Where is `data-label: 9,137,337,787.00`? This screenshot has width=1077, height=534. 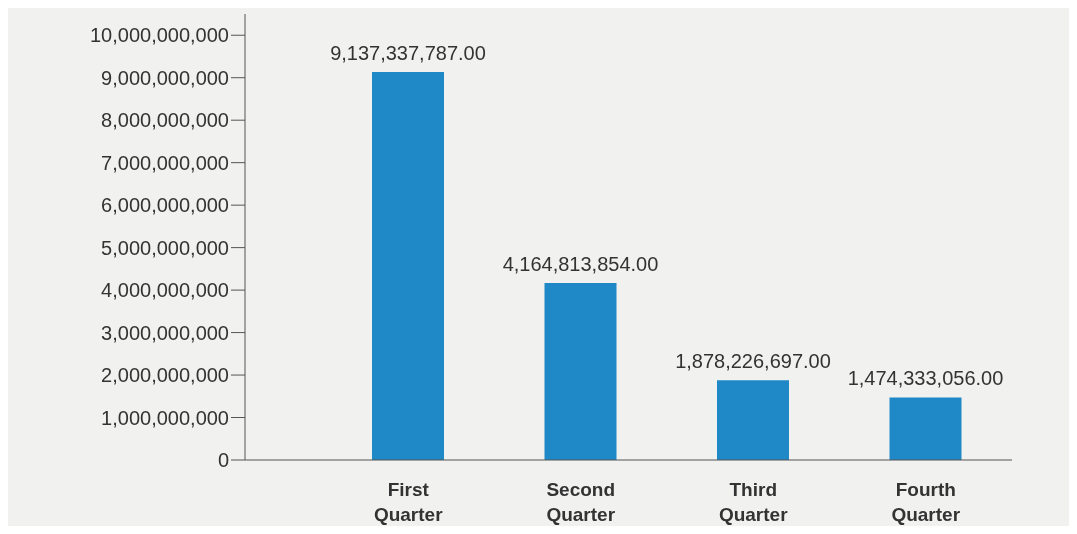
data-label: 9,137,337,787.00 is located at coordinates (408, 52).